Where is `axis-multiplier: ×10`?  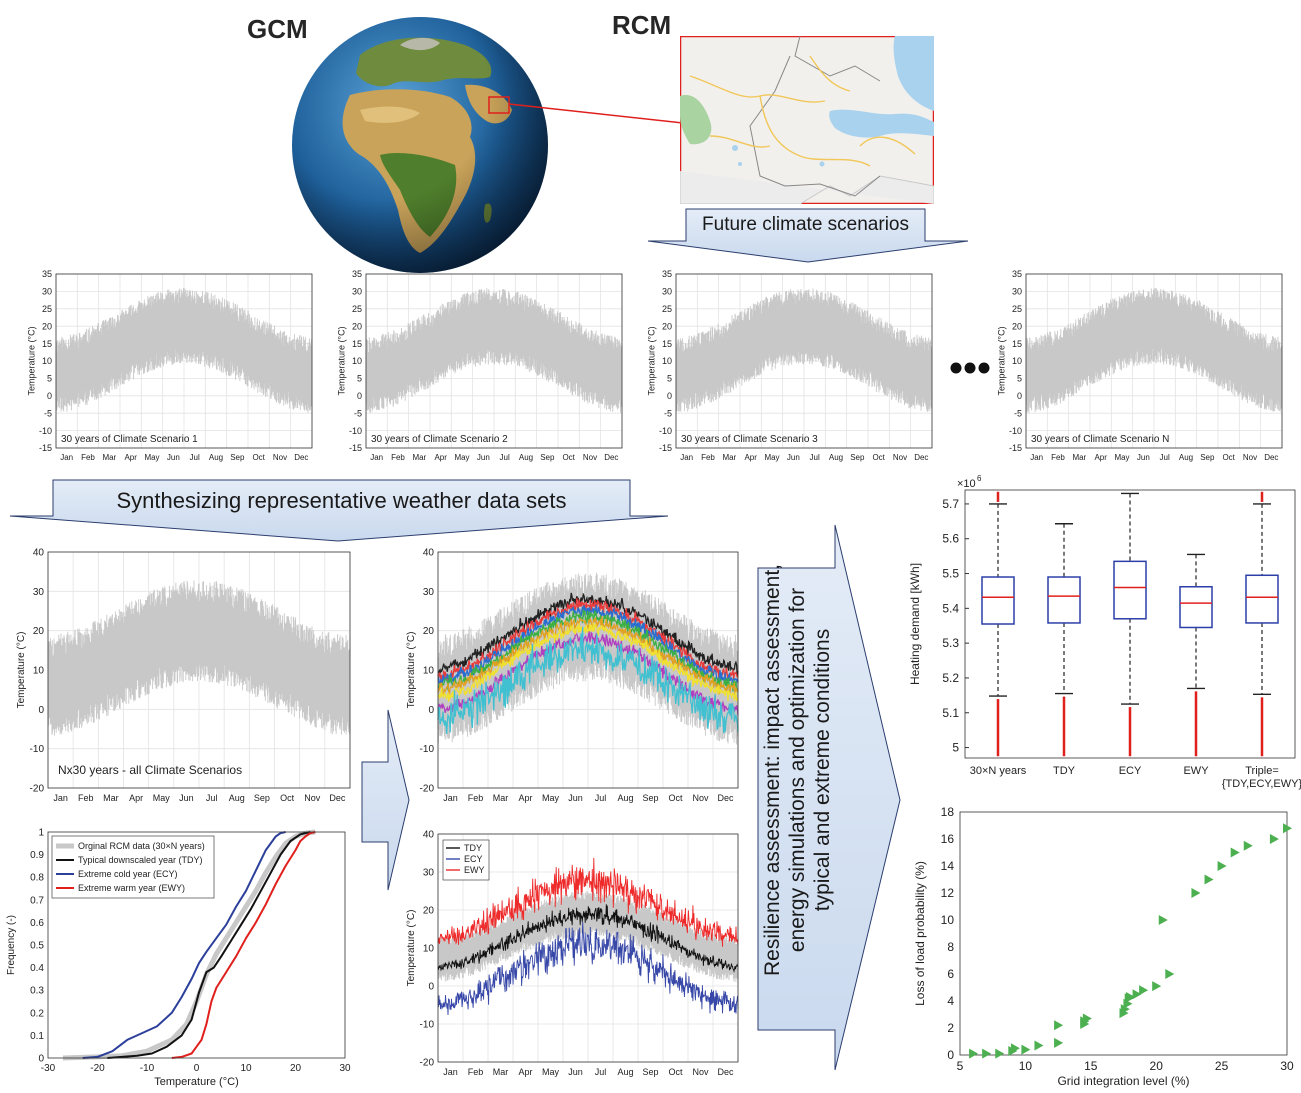 axis-multiplier: ×10 is located at coordinates (966, 484).